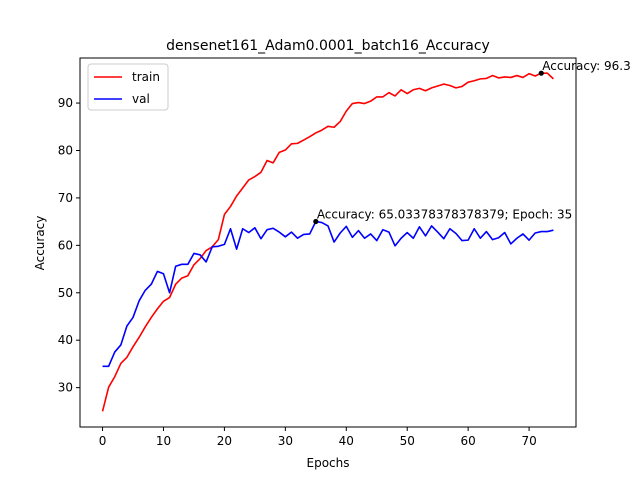 The width and height of the screenshot is (640, 480). Describe the element at coordinates (146, 77) in the screenshot. I see `legend-label-train: train` at that location.